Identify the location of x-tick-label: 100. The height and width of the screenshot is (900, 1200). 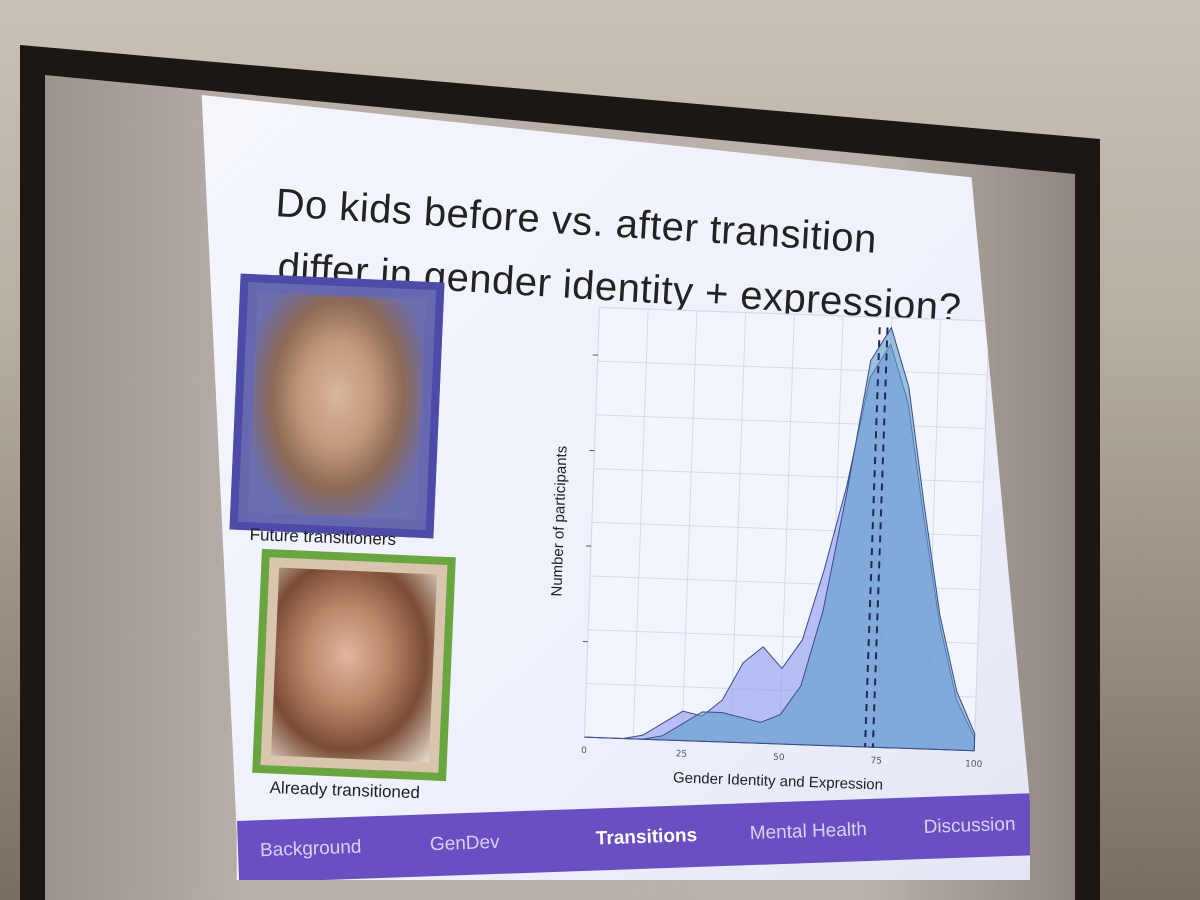
(974, 764).